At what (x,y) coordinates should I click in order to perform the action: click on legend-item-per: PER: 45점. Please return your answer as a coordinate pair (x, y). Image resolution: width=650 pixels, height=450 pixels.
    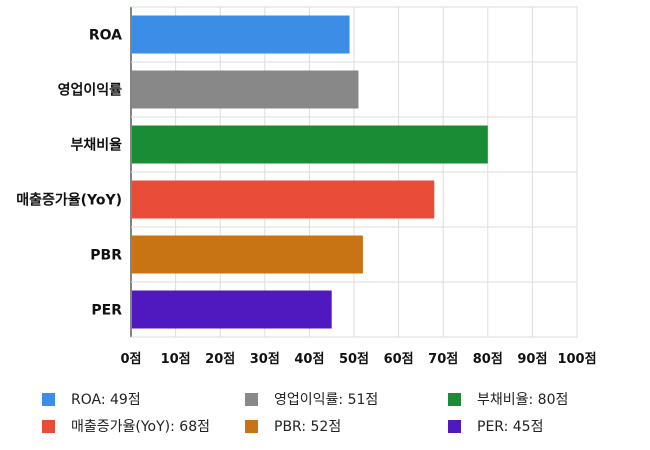
    Looking at the image, I should click on (495, 426).